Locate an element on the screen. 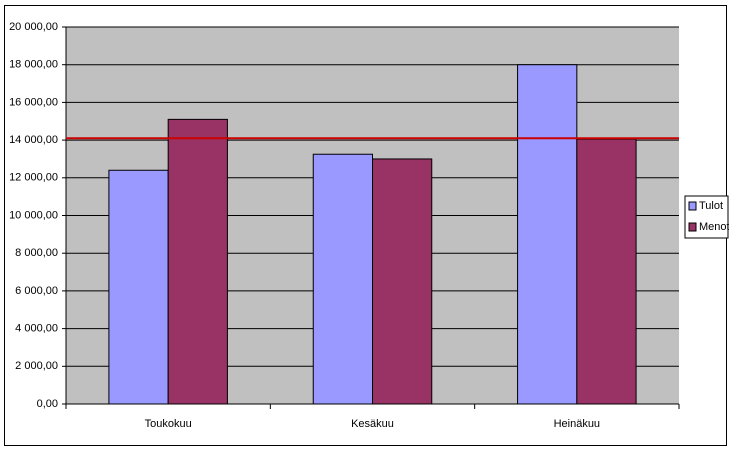  y-tick-label: 4 000,00 is located at coordinates (36, 329).